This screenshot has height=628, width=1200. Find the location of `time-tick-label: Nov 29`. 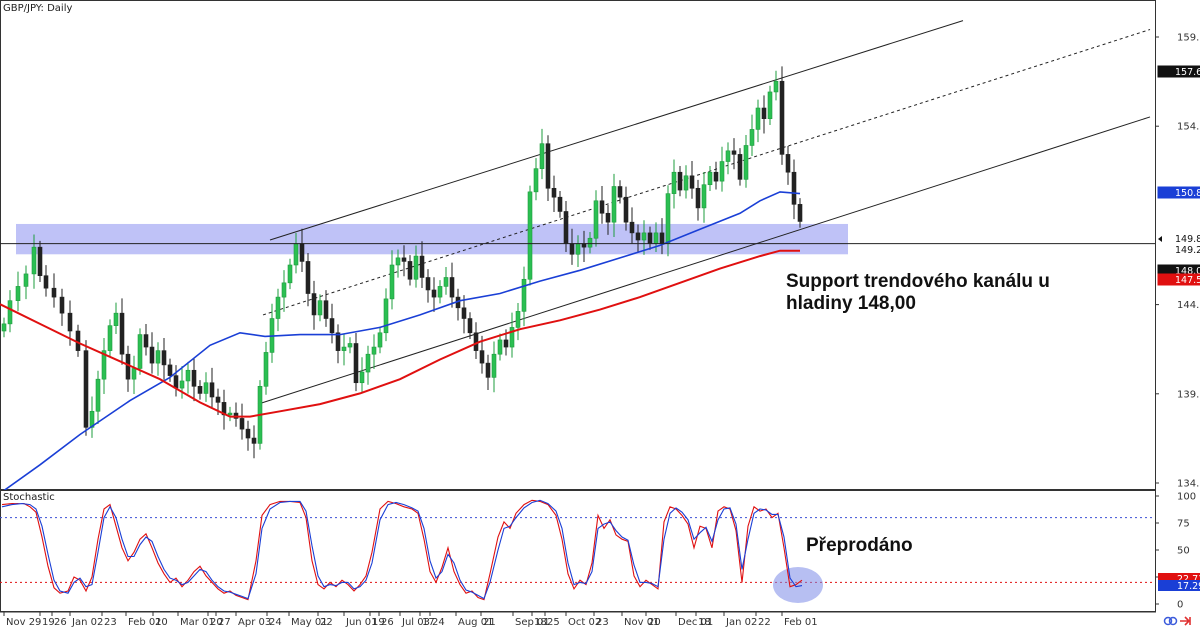

time-tick-label: Nov 29 is located at coordinates (23, 622).